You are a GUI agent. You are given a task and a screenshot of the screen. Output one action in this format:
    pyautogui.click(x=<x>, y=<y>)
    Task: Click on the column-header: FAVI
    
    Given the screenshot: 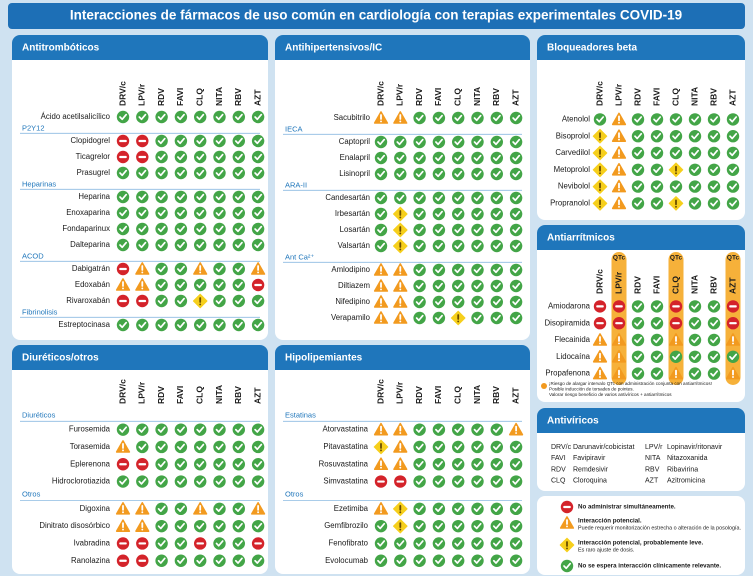 What is the action you would take?
    pyautogui.click(x=438, y=395)
    